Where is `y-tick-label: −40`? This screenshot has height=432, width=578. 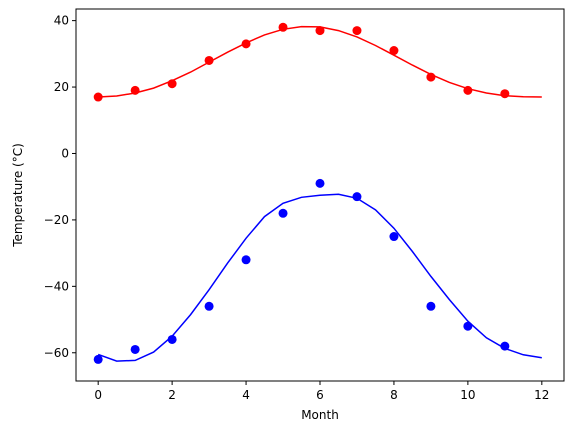 y-tick-label: −40 is located at coordinates (56, 286).